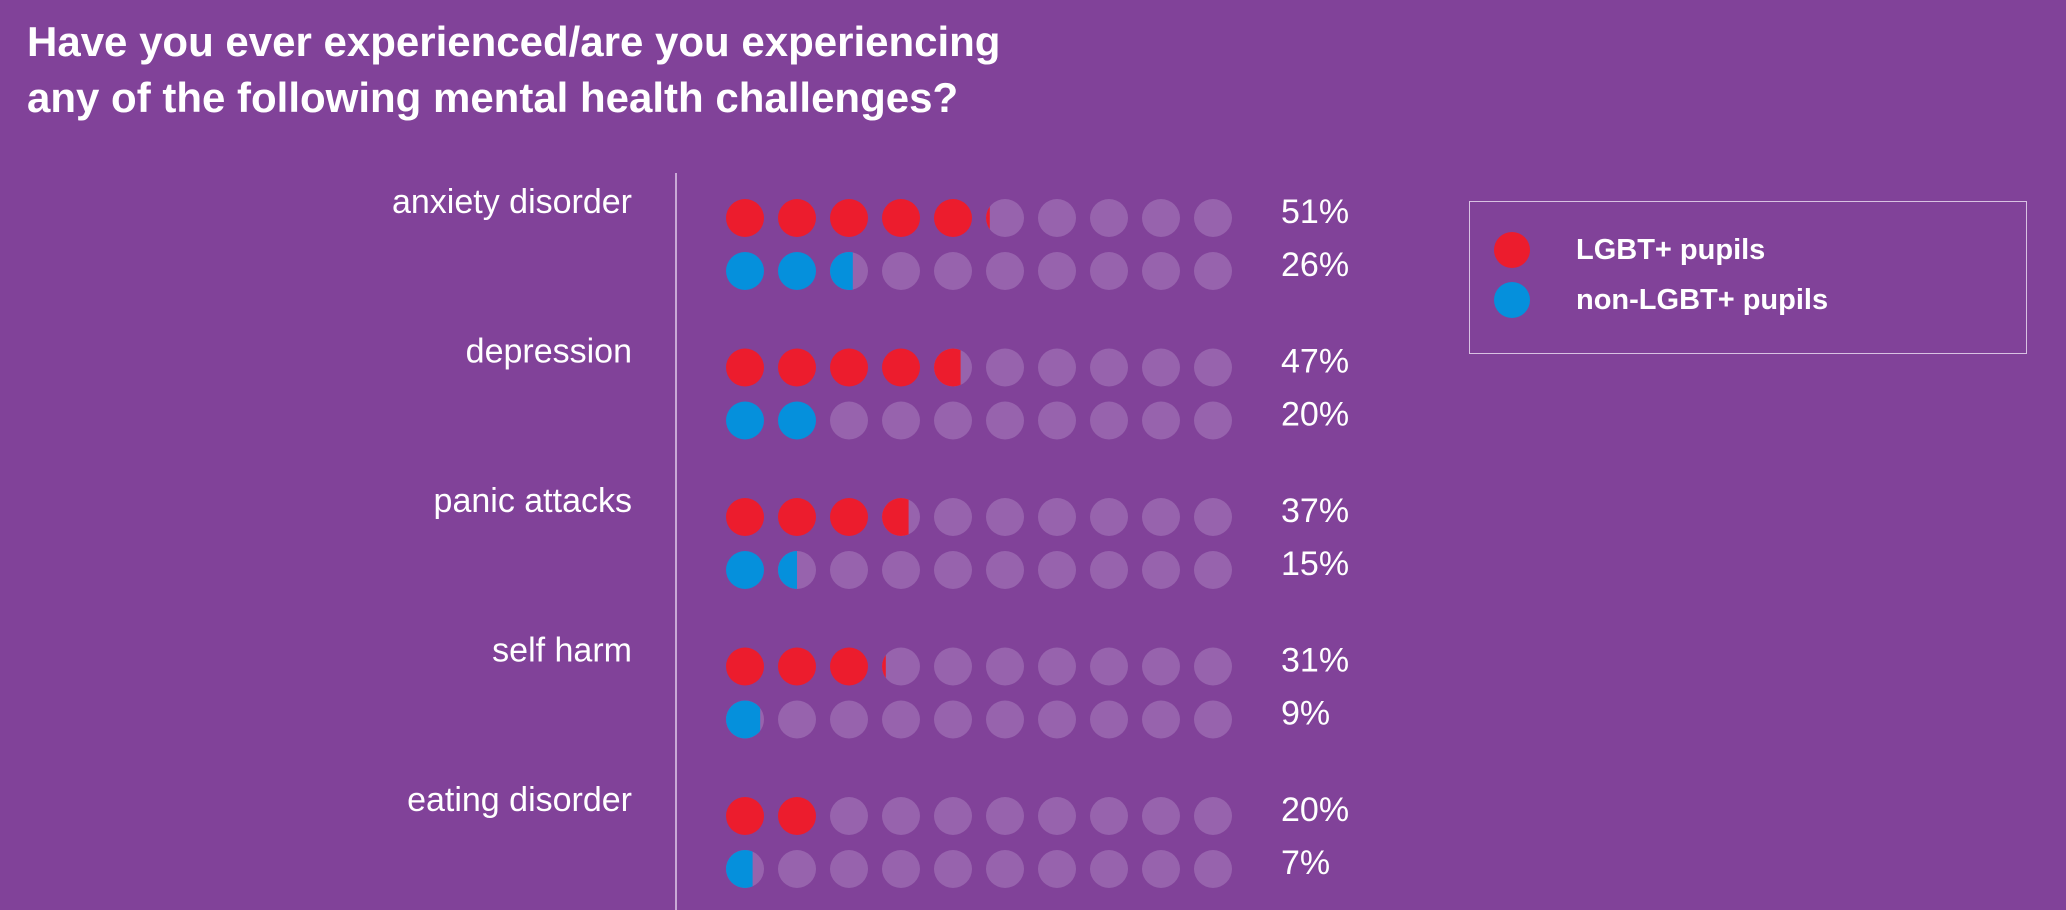  What do you see at coordinates (947, 367) in the screenshot?
I see `dot-partial-lgbt-depression` at bounding box center [947, 367].